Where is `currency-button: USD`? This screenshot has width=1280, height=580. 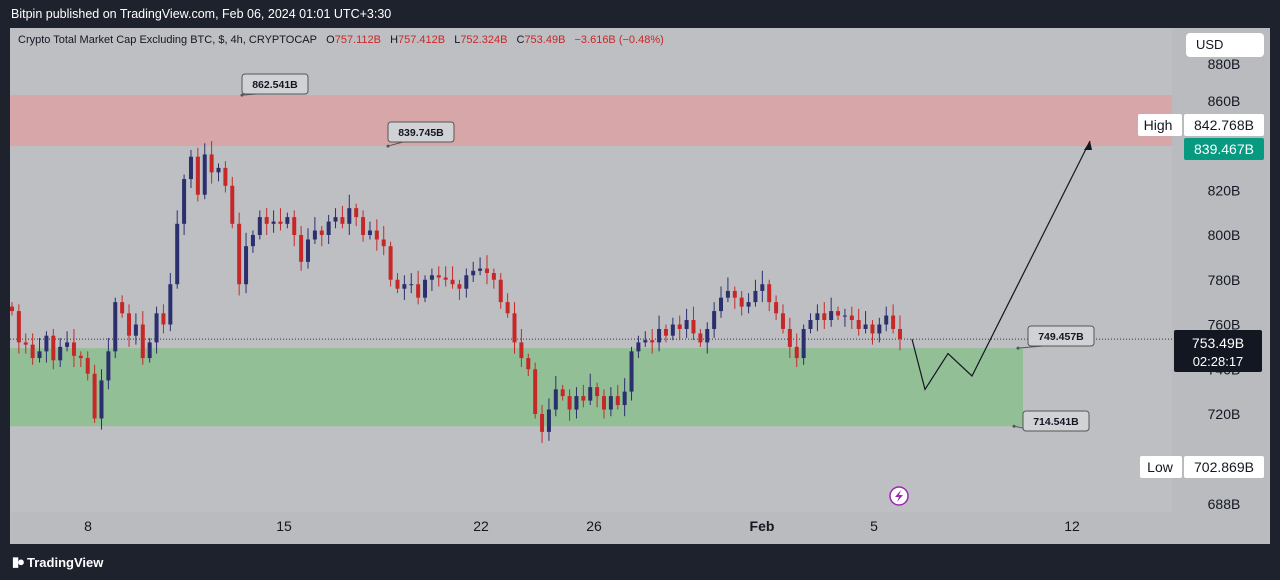 currency-button: USD is located at coordinates (1225, 45).